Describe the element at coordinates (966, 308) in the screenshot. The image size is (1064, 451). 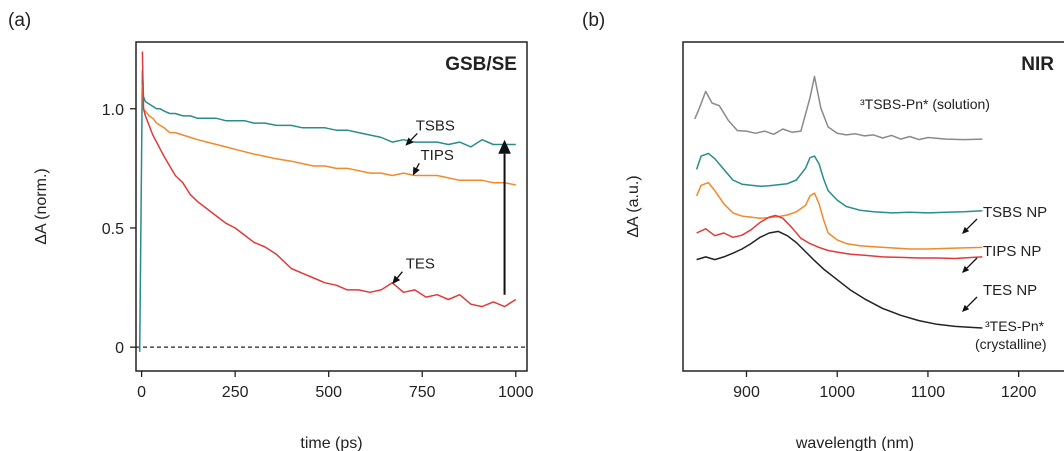
I see `arrow-tes-np-head` at that location.